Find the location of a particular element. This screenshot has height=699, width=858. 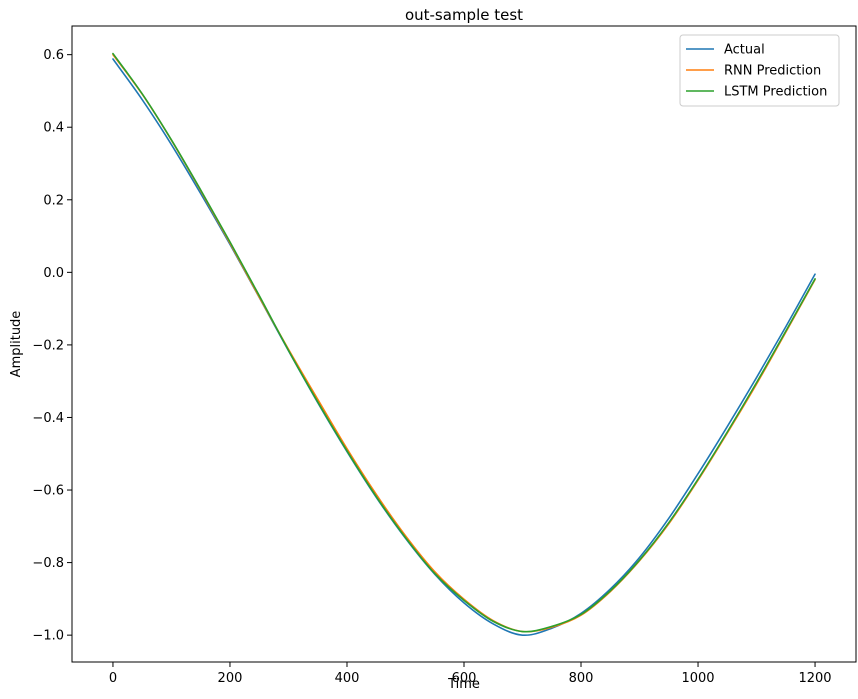

legend-label-rnn-prediction: RNN Prediction is located at coordinates (772, 71).